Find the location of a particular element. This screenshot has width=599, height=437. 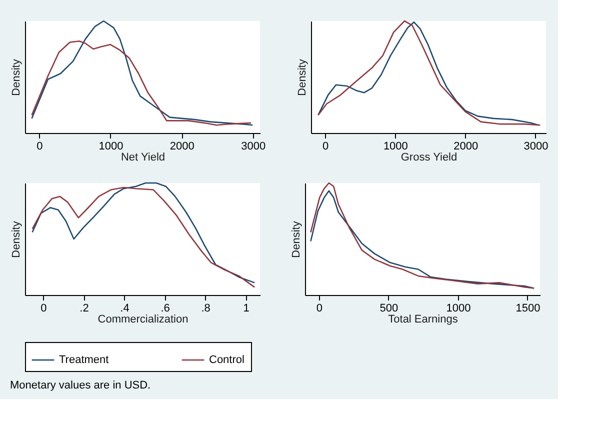

x-tick-label: 500 is located at coordinates (389, 308).